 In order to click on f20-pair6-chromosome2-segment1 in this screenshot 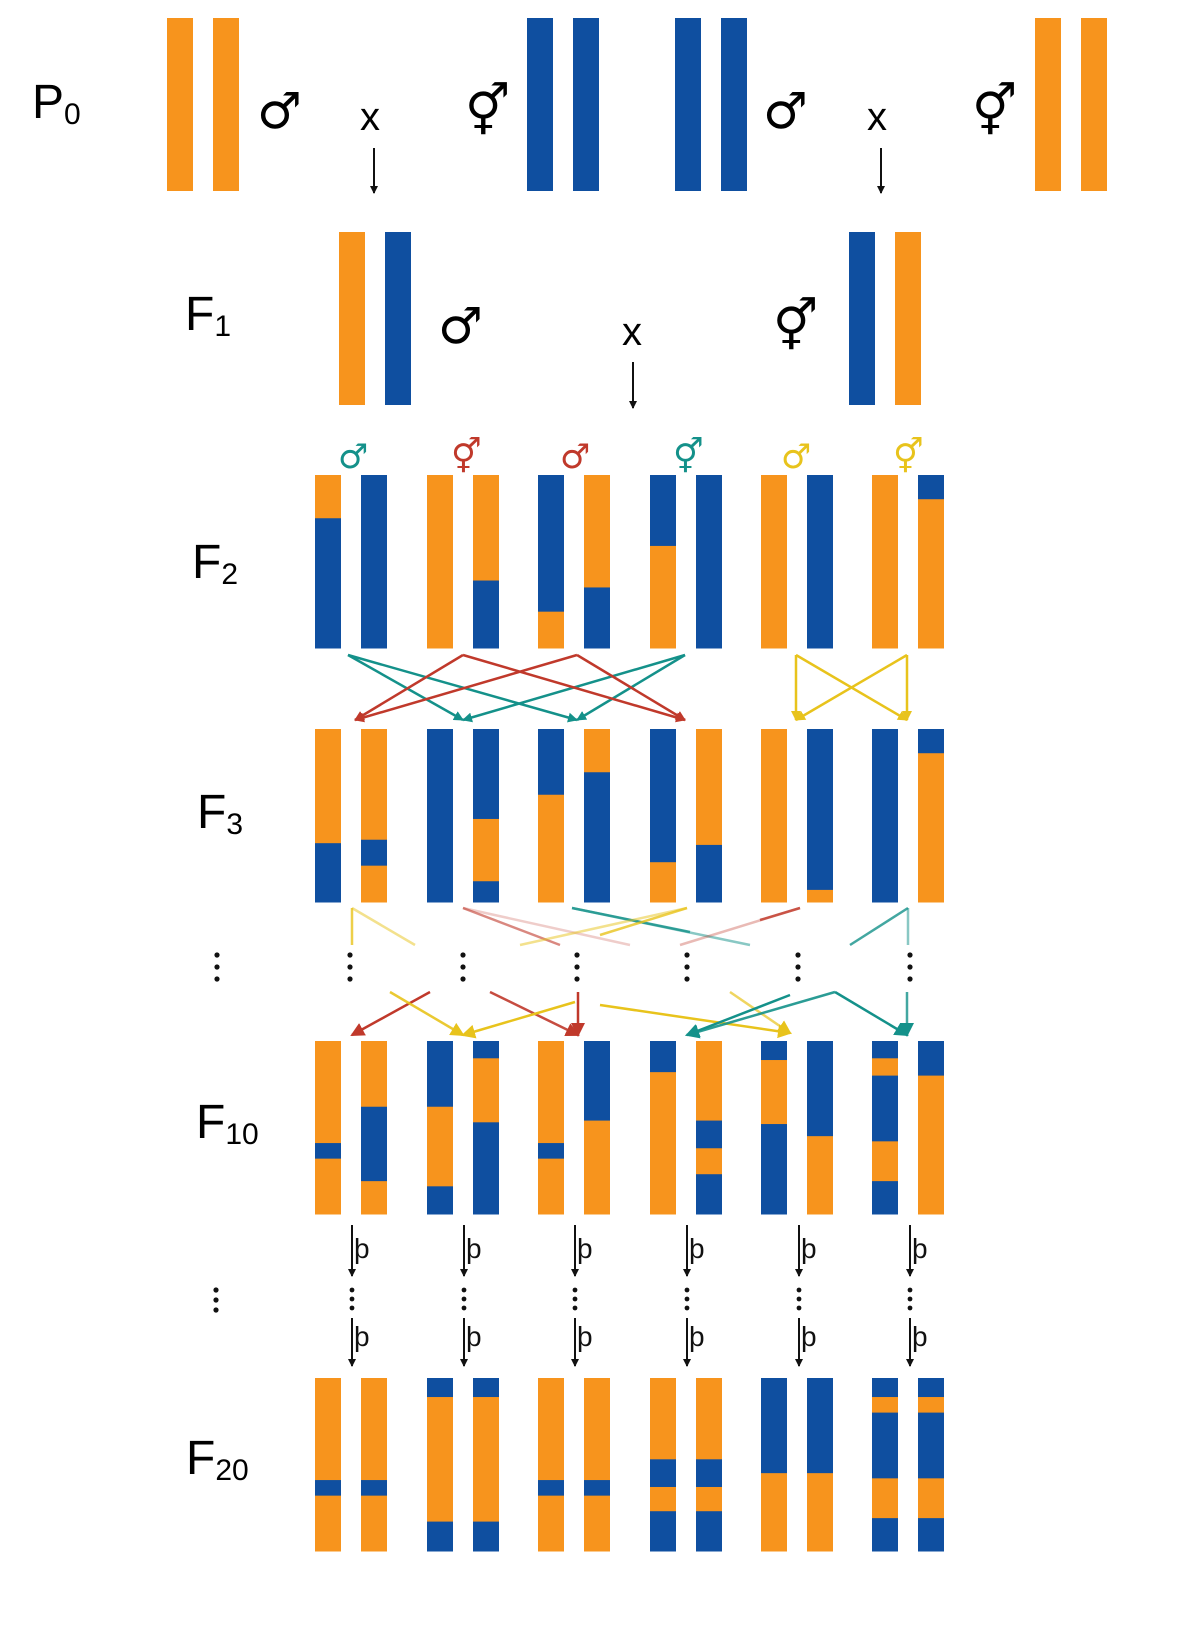, I will do `click(931, 1388)`.